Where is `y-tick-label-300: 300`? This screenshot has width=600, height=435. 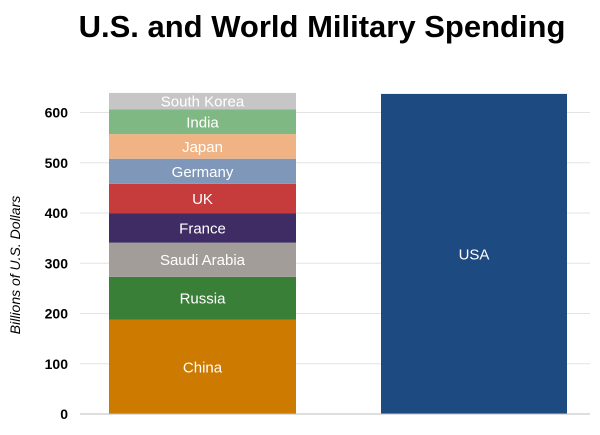
y-tick-label-300: 300 is located at coordinates (57, 263).